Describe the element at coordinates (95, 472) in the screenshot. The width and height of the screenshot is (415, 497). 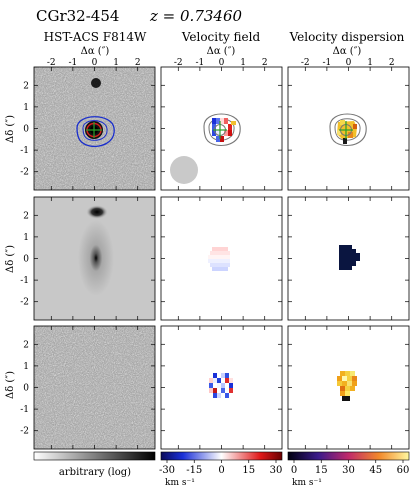
I see `colorbar-image-label: arbitrary (log)` at that location.